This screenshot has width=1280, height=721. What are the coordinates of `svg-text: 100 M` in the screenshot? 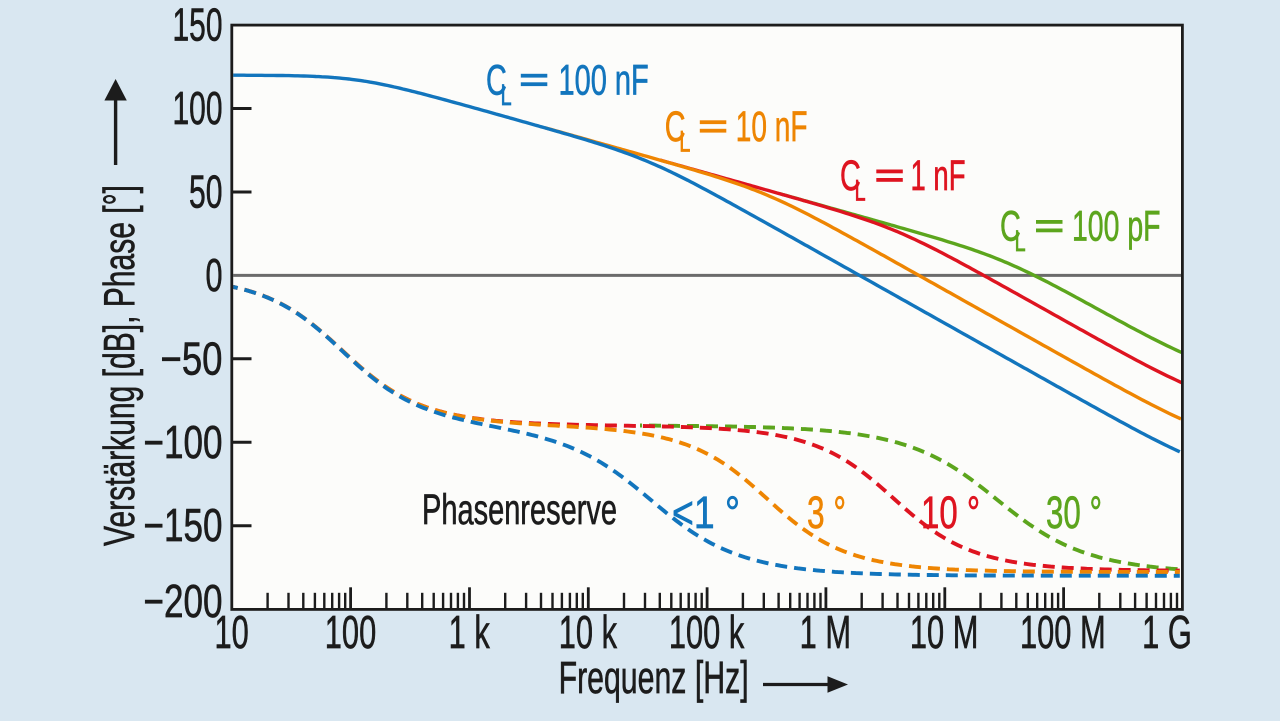 It's located at (1063, 633).